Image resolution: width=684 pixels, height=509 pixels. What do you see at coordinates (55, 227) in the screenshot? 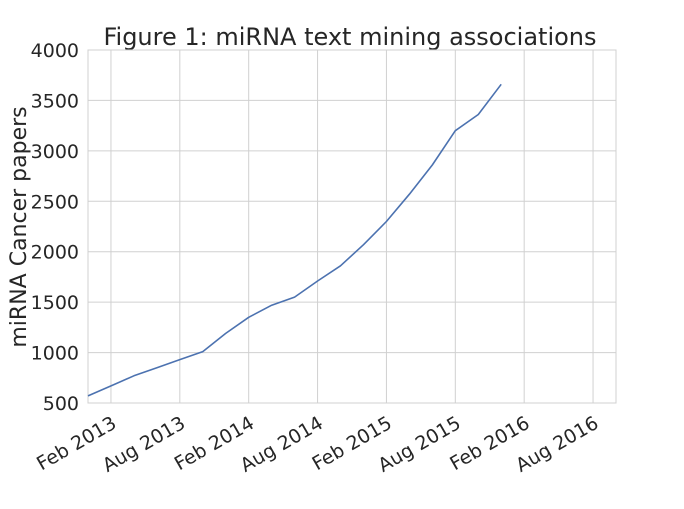
I see `y-axis-ticks: 500 1000 1500 2000 2500 3000 3500 4000` at bounding box center [55, 227].